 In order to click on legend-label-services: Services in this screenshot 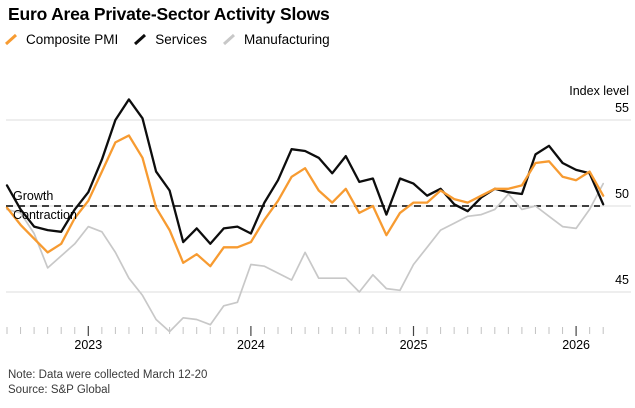, I will do `click(181, 39)`.